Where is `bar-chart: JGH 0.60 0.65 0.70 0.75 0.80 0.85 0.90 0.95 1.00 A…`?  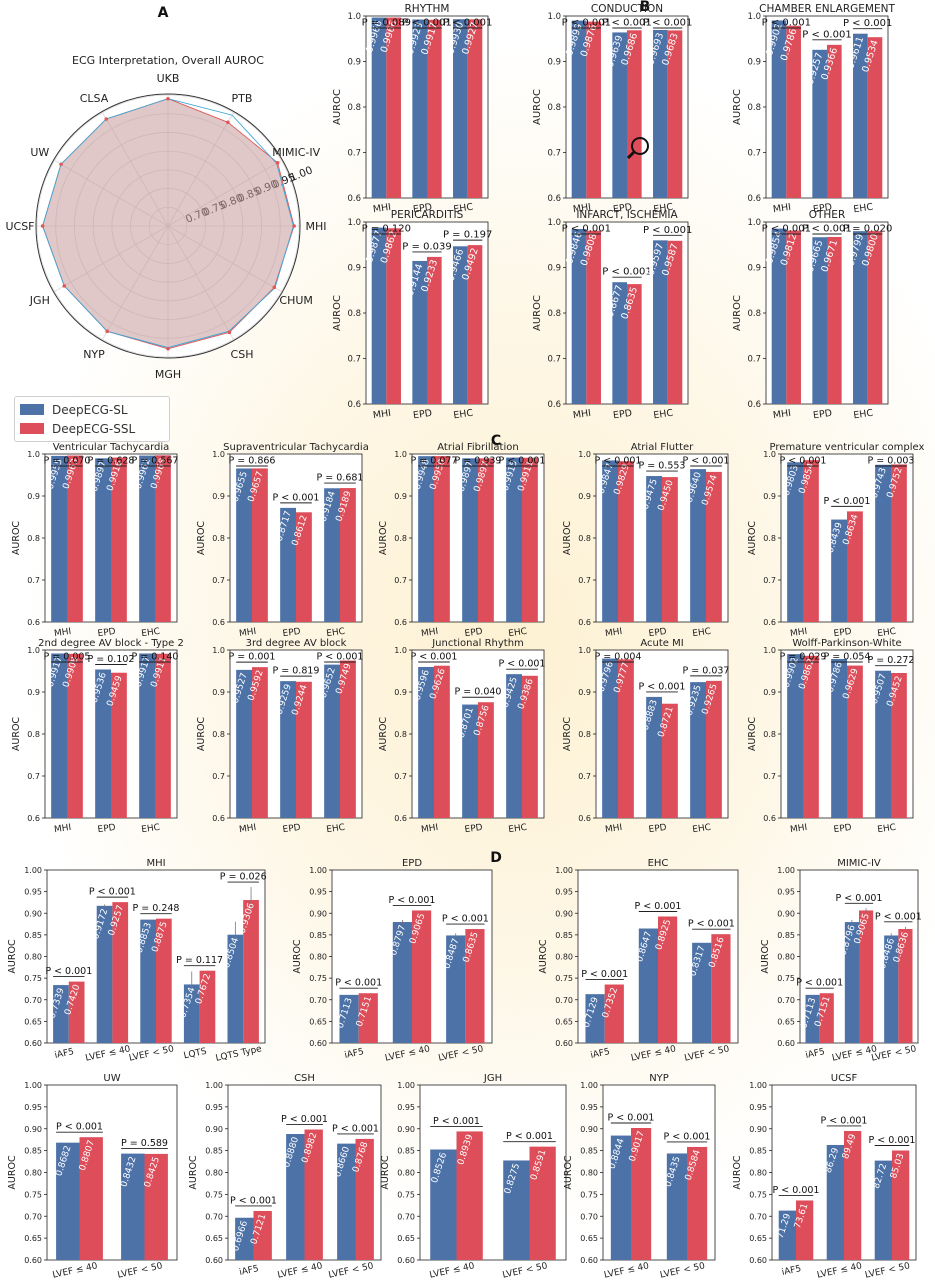
bar-chart: JGH 0.60 0.65 0.70 0.75 0.80 0.85 0.90 0.95 1.00 A… is located at coordinates (473, 1176).